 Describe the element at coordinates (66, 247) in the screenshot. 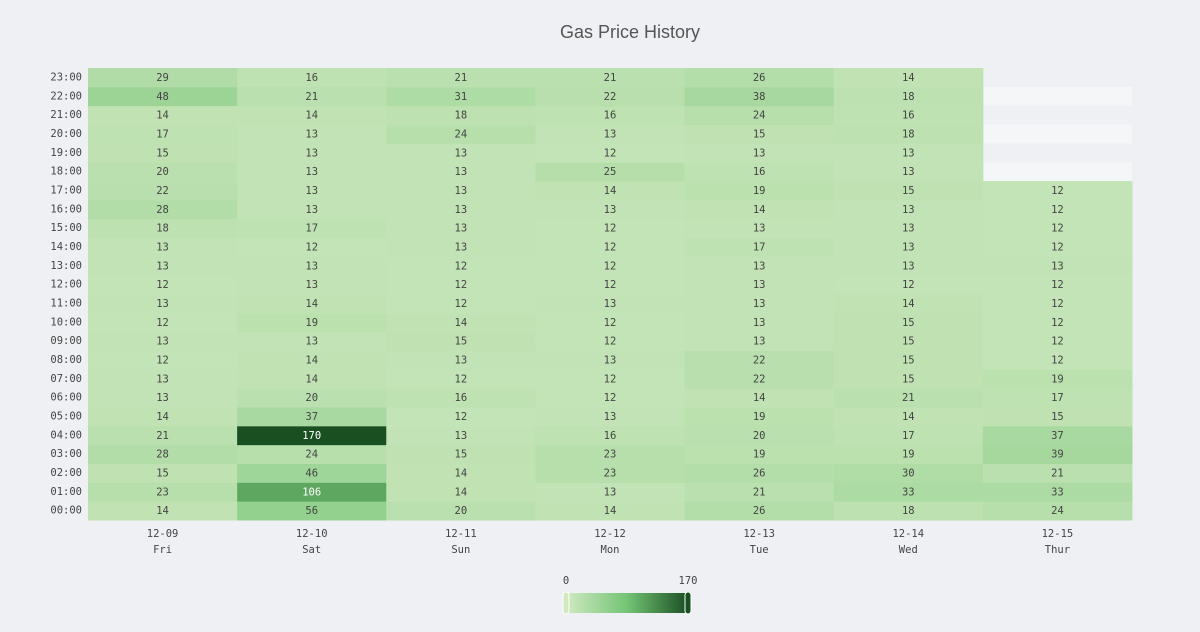

I see `y-tick-label: 14:00` at that location.